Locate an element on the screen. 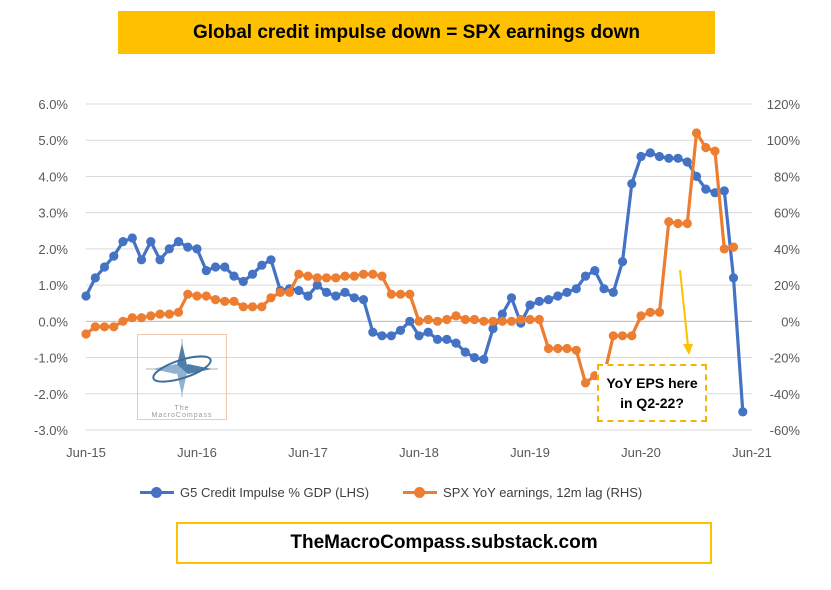 This screenshot has width=831, height=590. y-left-tick-label: 4.0% is located at coordinates (53, 176).